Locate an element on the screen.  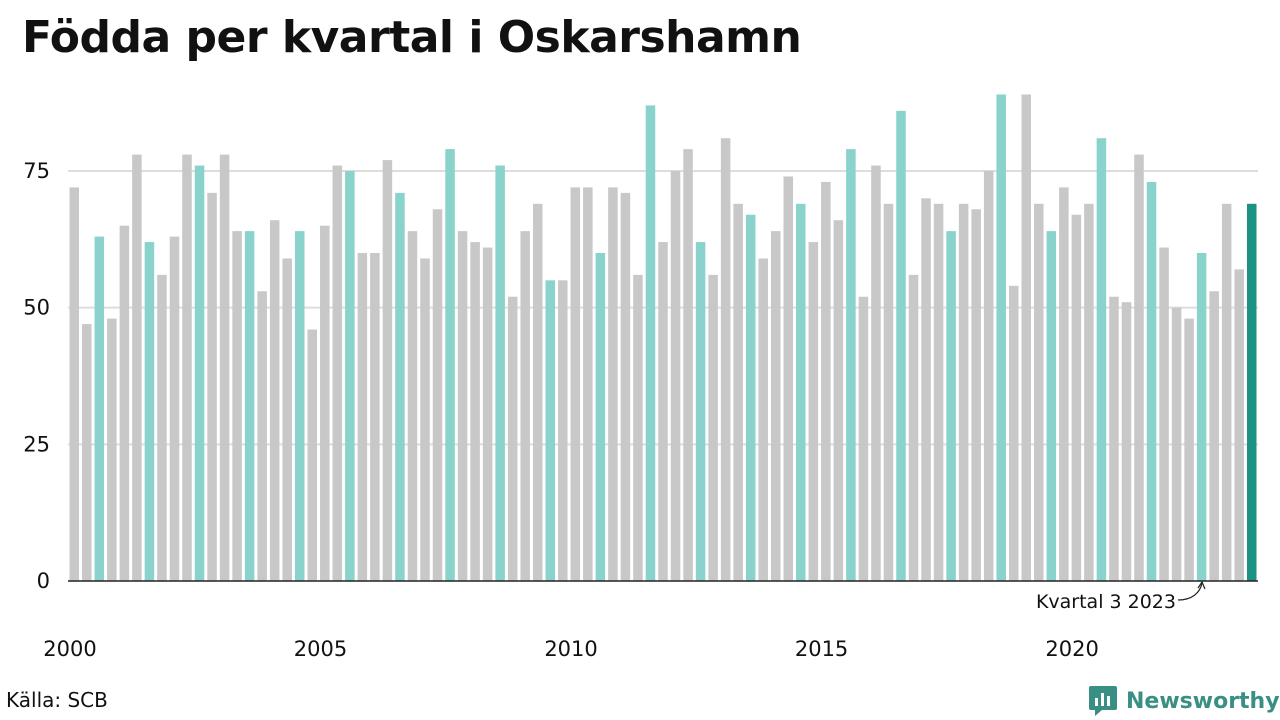
y-tick-label: 25 is located at coordinates (36, 444).